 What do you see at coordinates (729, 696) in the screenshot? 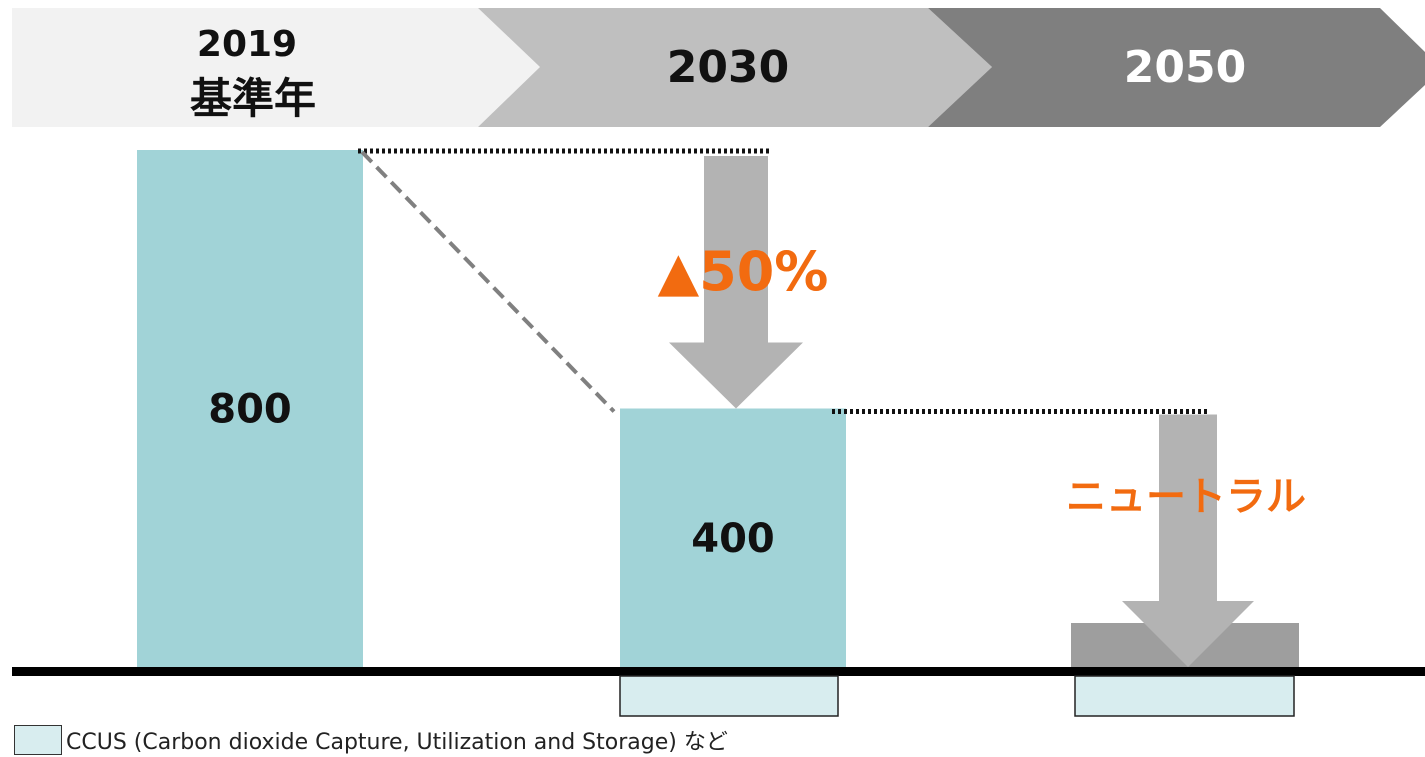
I see `ccus-box-2030` at bounding box center [729, 696].